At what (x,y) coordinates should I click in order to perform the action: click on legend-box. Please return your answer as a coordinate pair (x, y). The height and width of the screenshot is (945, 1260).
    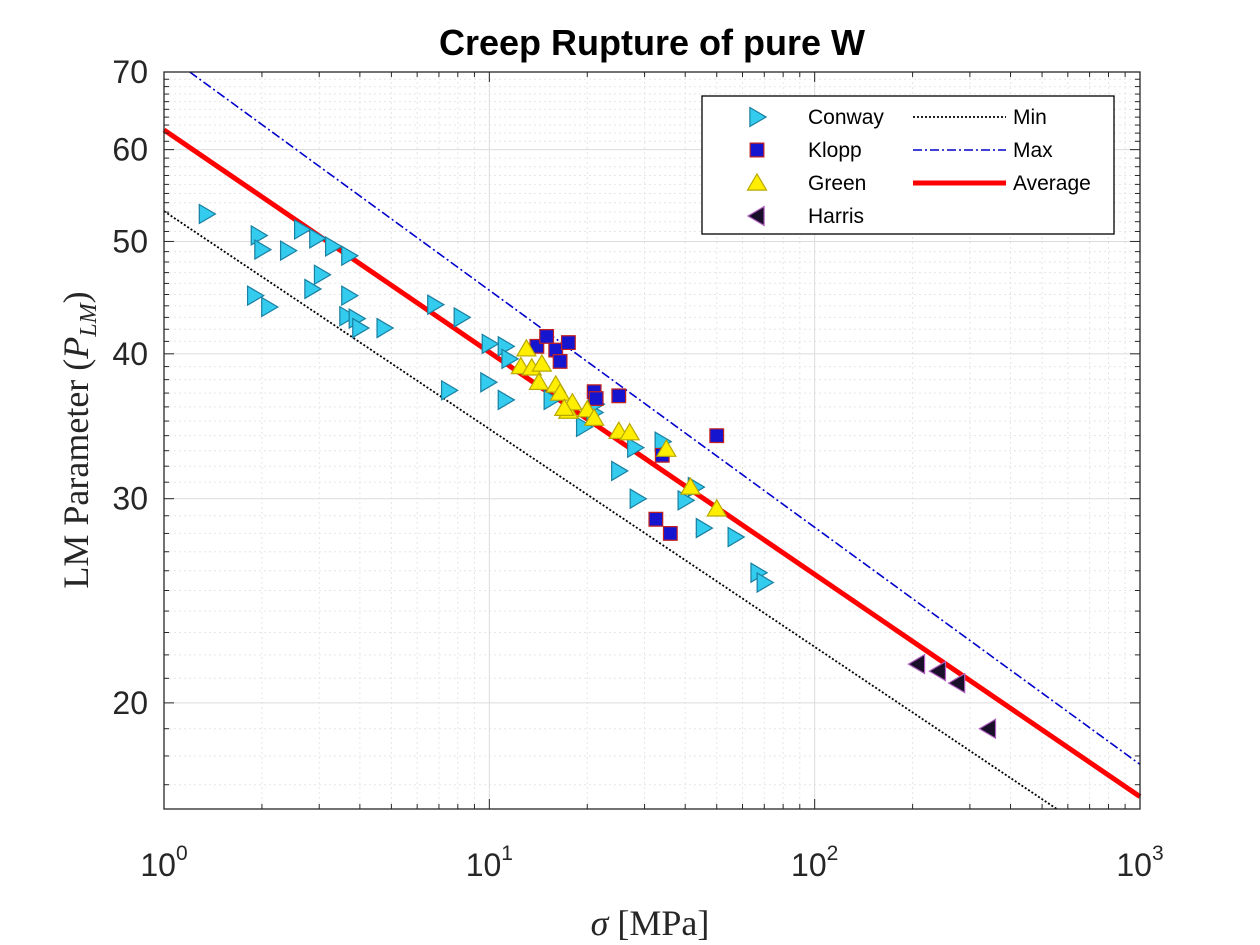
    Looking at the image, I should click on (908, 165).